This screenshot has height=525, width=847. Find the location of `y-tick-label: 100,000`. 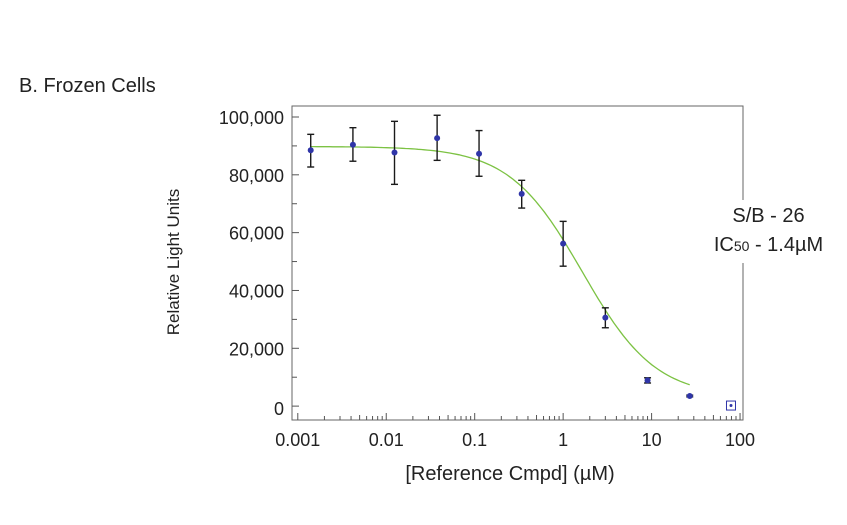

y-tick-label: 100,000 is located at coordinates (251, 118).